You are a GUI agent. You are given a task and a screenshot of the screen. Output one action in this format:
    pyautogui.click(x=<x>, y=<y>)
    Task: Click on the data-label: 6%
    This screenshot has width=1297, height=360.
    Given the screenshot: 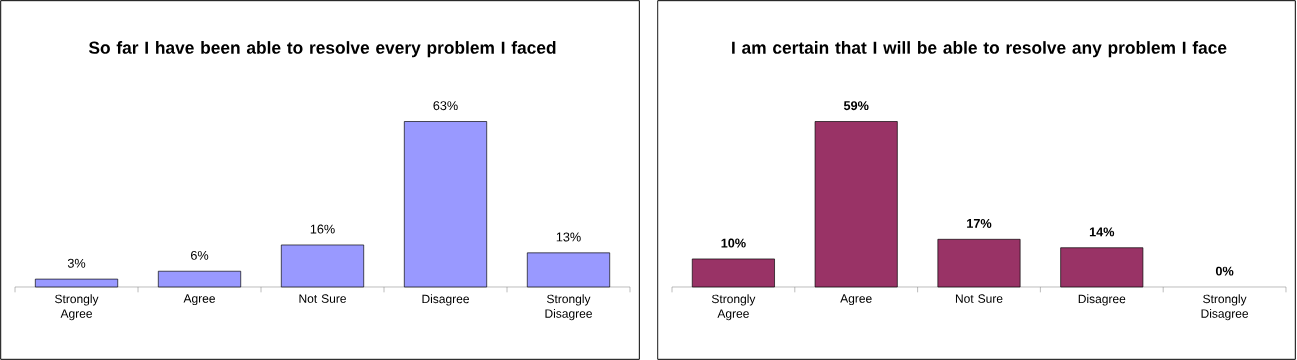 What is the action you would take?
    pyautogui.click(x=200, y=255)
    